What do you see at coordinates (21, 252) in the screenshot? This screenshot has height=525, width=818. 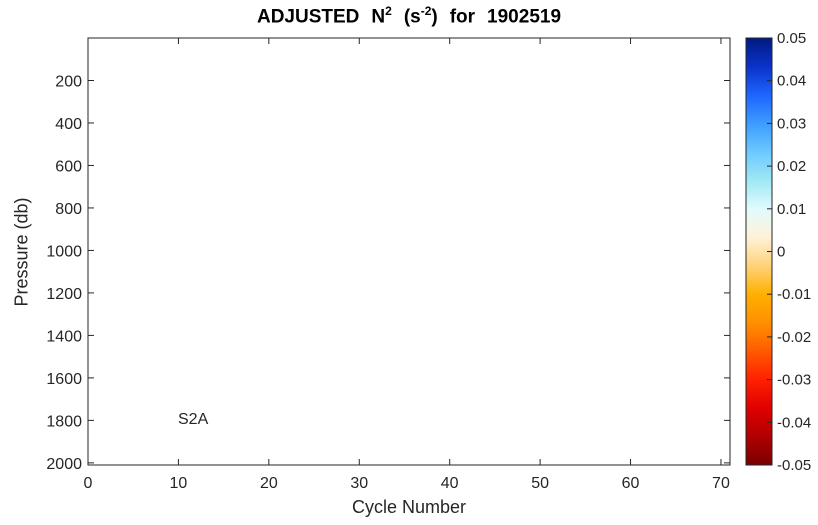 I see `y-axis-label: Pressure (db)` at bounding box center [21, 252].